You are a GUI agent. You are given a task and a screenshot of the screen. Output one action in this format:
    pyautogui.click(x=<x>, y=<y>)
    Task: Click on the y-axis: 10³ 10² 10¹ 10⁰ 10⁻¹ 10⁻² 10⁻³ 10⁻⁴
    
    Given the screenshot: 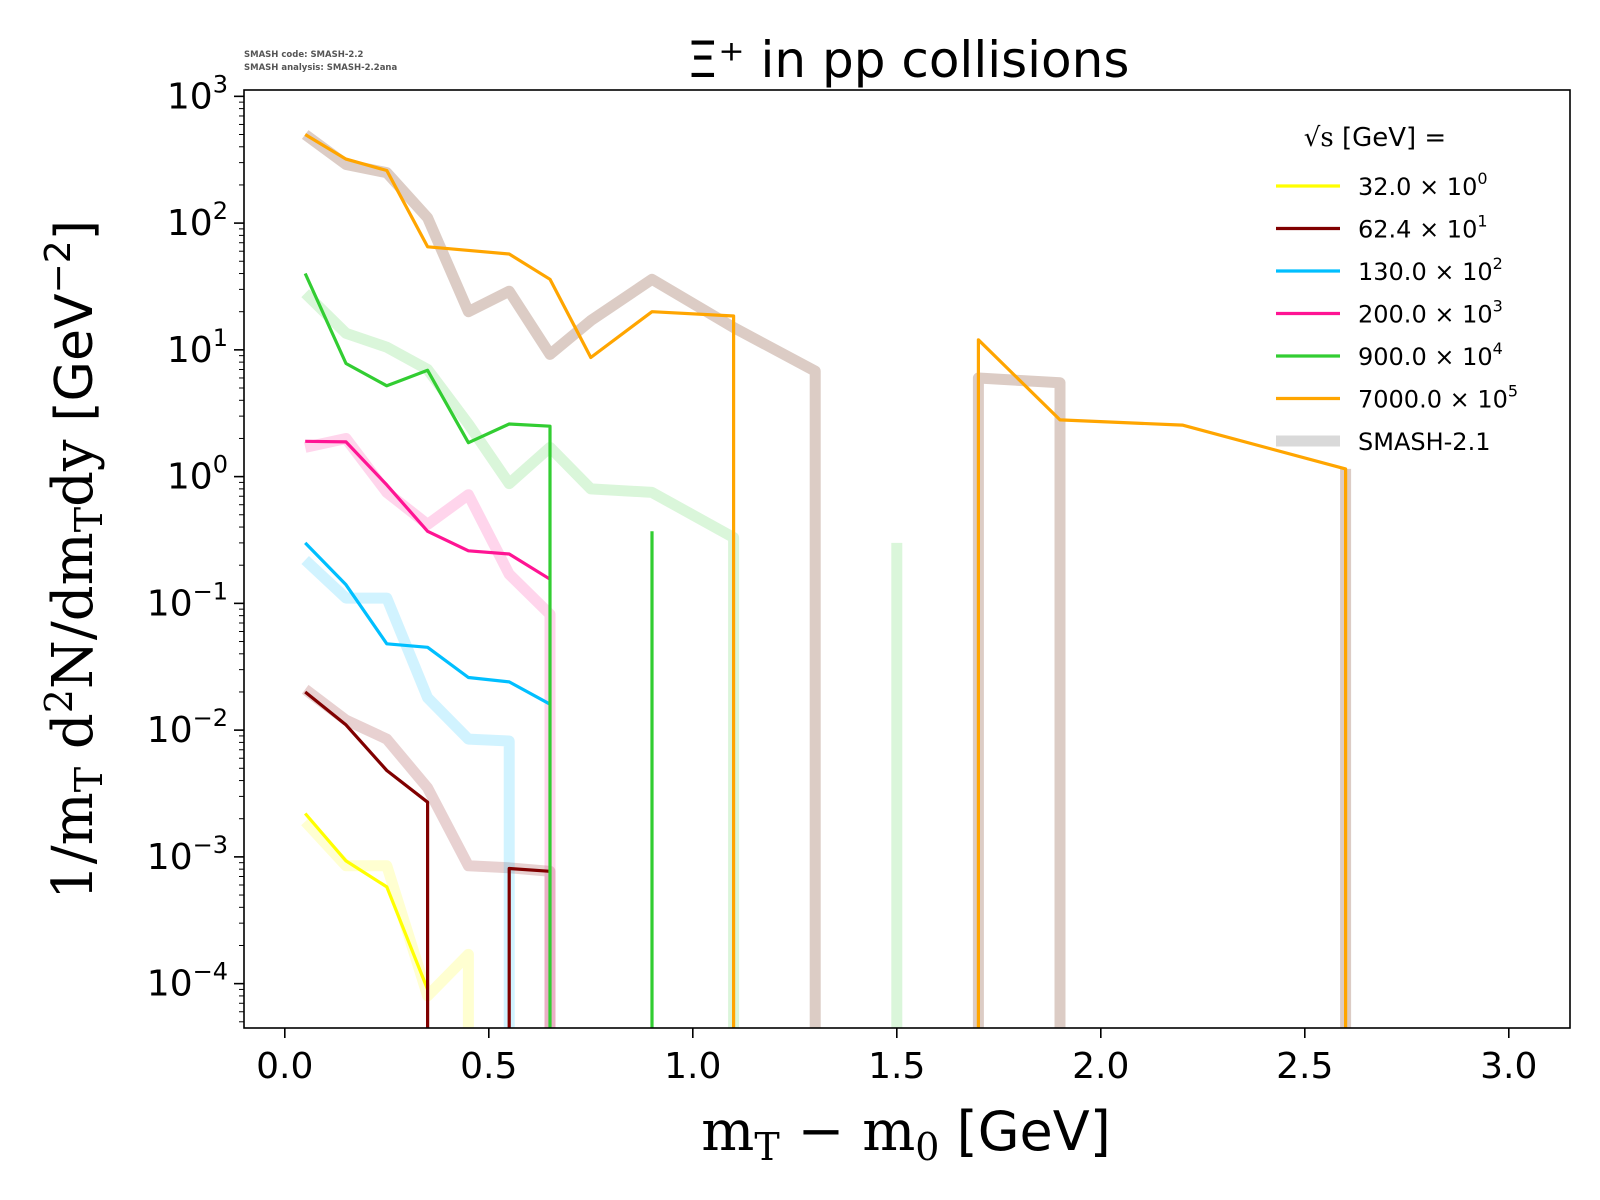 What is the action you would take?
    pyautogui.click(x=195, y=546)
    